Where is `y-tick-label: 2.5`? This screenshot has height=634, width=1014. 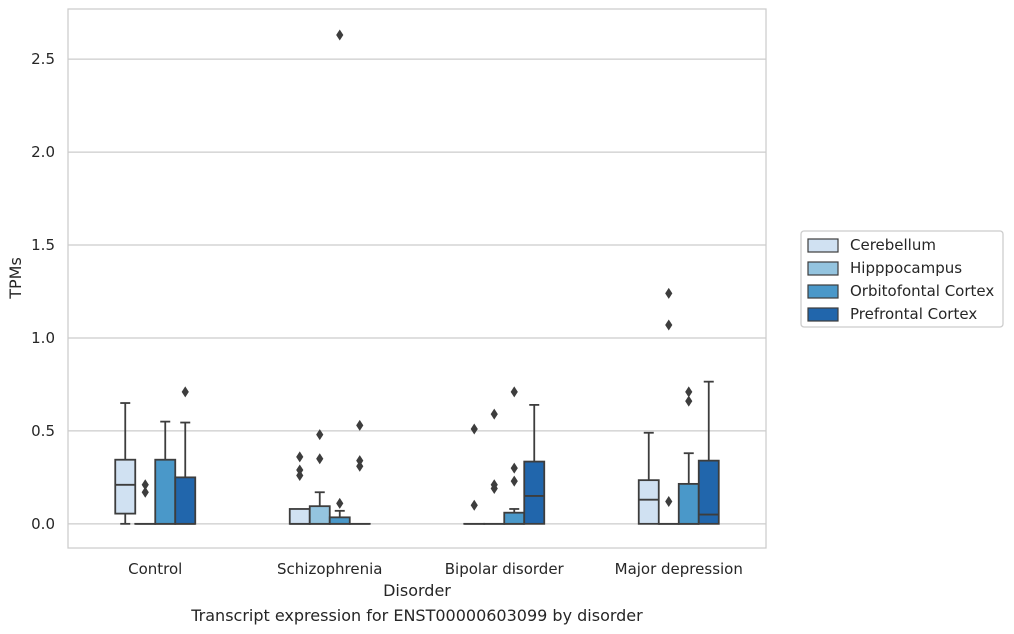
y-tick-label: 2.5 is located at coordinates (43, 59).